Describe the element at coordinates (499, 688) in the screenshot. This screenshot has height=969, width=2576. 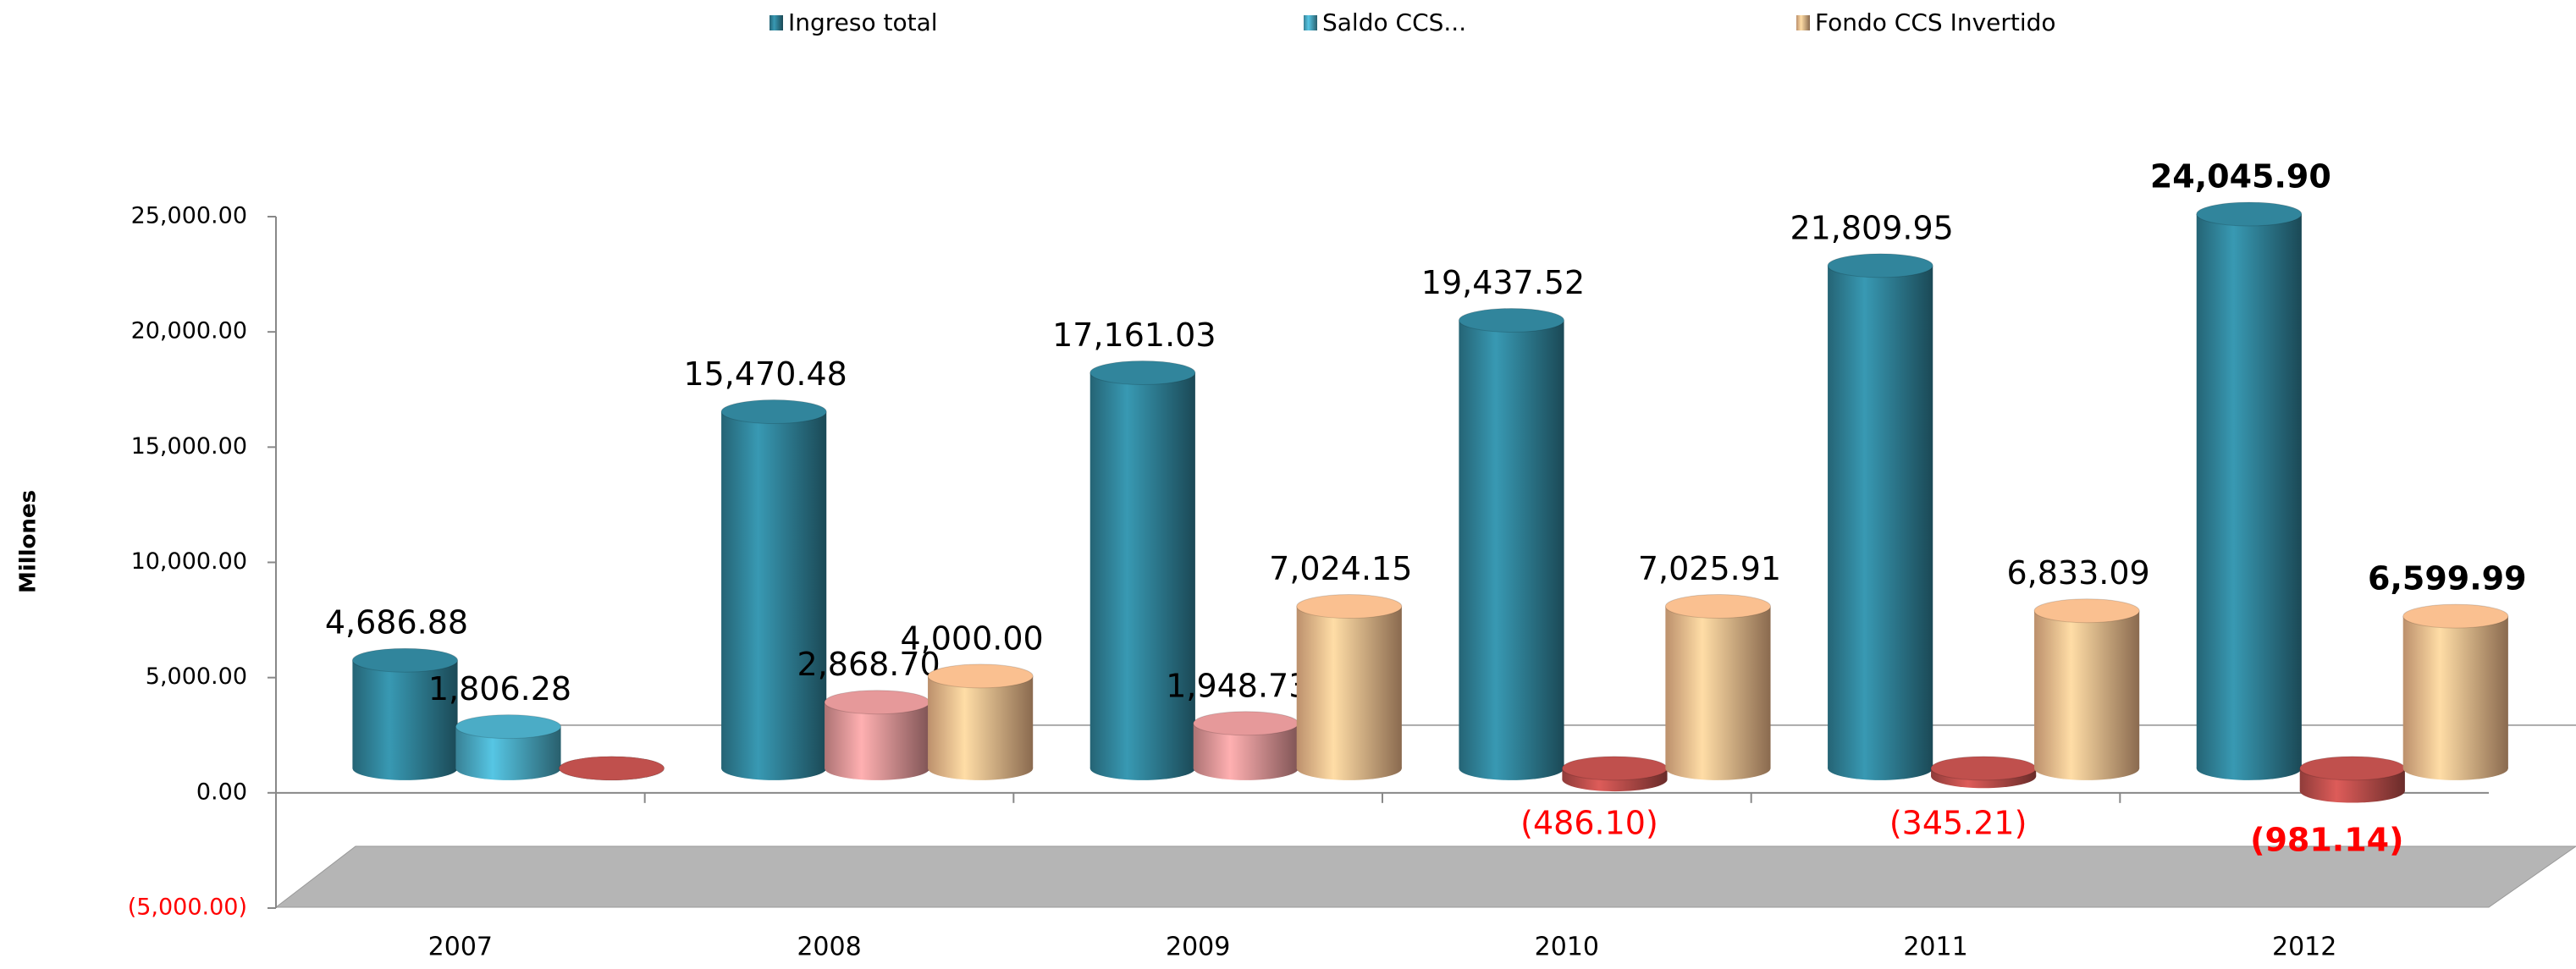
I see `value-label: 1,806.28` at that location.